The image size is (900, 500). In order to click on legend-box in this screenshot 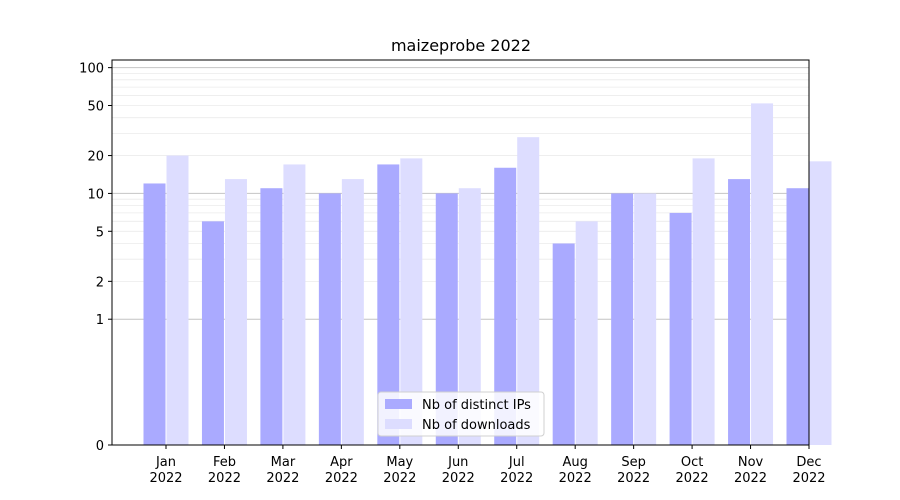, I will do `click(461, 414)`.